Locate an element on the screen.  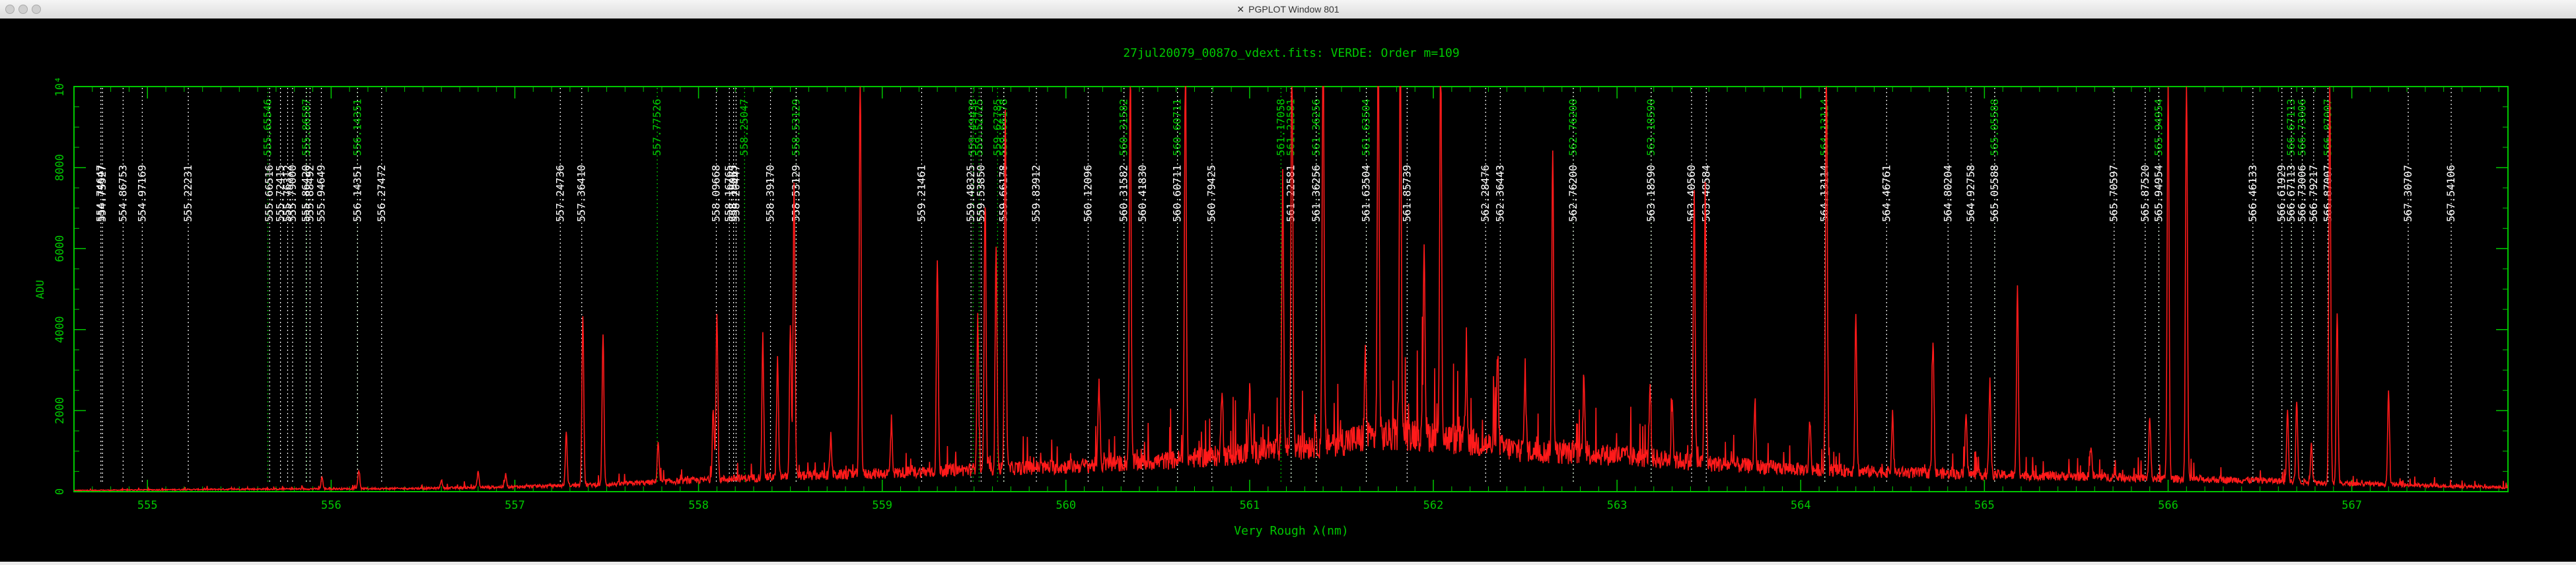
x-tick-label: 561 is located at coordinates (1250, 505).